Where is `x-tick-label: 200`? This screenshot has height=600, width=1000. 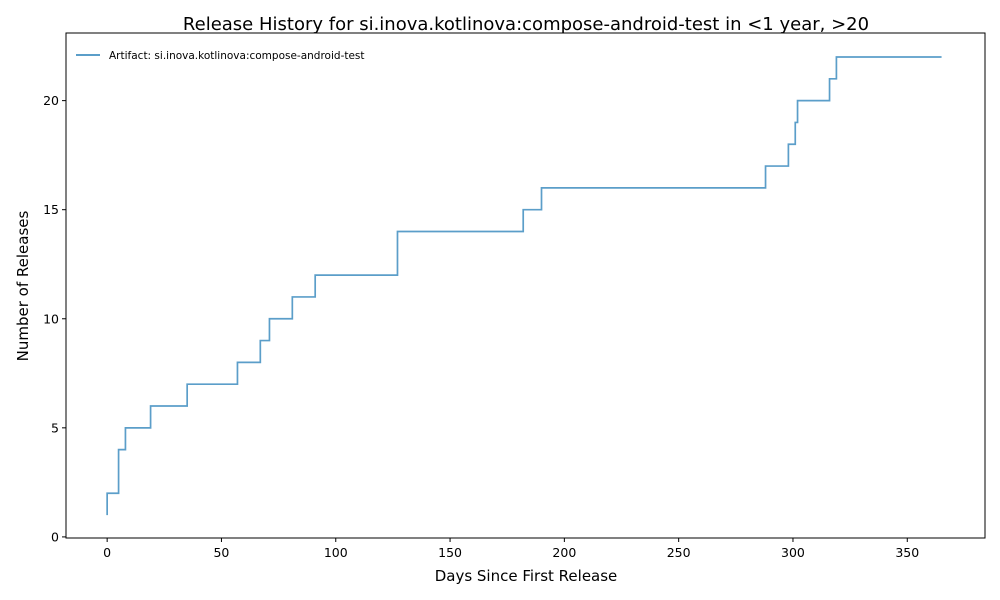 x-tick-label: 200 is located at coordinates (564, 552).